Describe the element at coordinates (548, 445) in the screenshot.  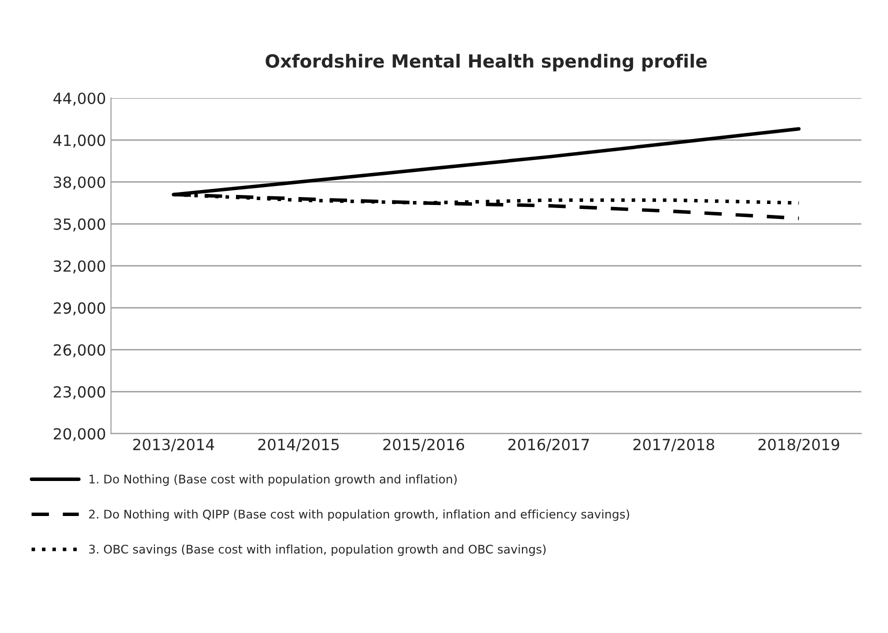
I see `x-tick-label: 2016/2017` at that location.